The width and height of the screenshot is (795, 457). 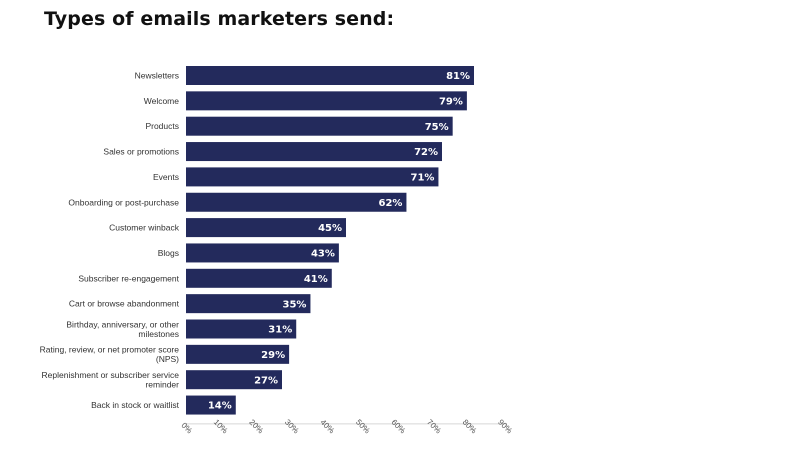 What do you see at coordinates (219, 19) in the screenshot?
I see `chart-title: Types of emails marketers send:` at bounding box center [219, 19].